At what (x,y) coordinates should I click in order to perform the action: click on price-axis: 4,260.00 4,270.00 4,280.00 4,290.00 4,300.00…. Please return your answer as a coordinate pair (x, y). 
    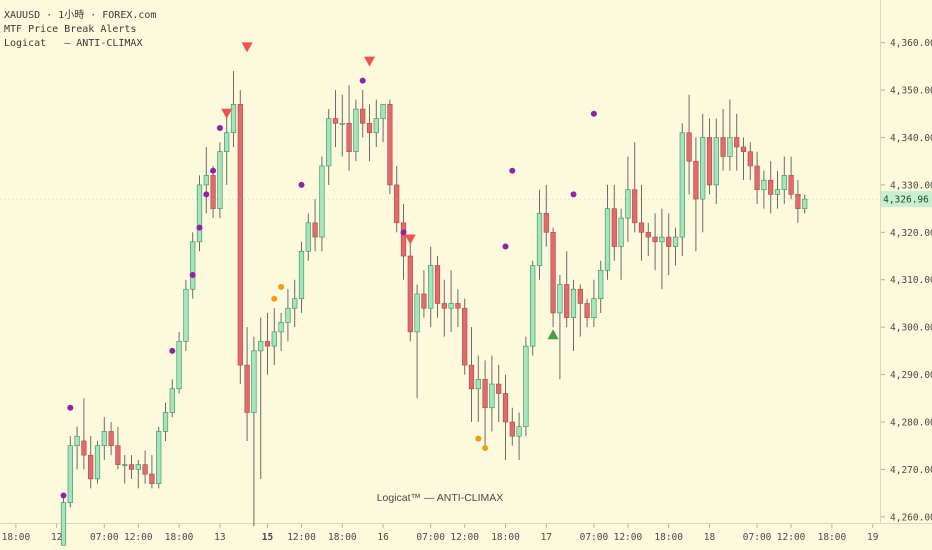
    Looking at the image, I should click on (906, 280).